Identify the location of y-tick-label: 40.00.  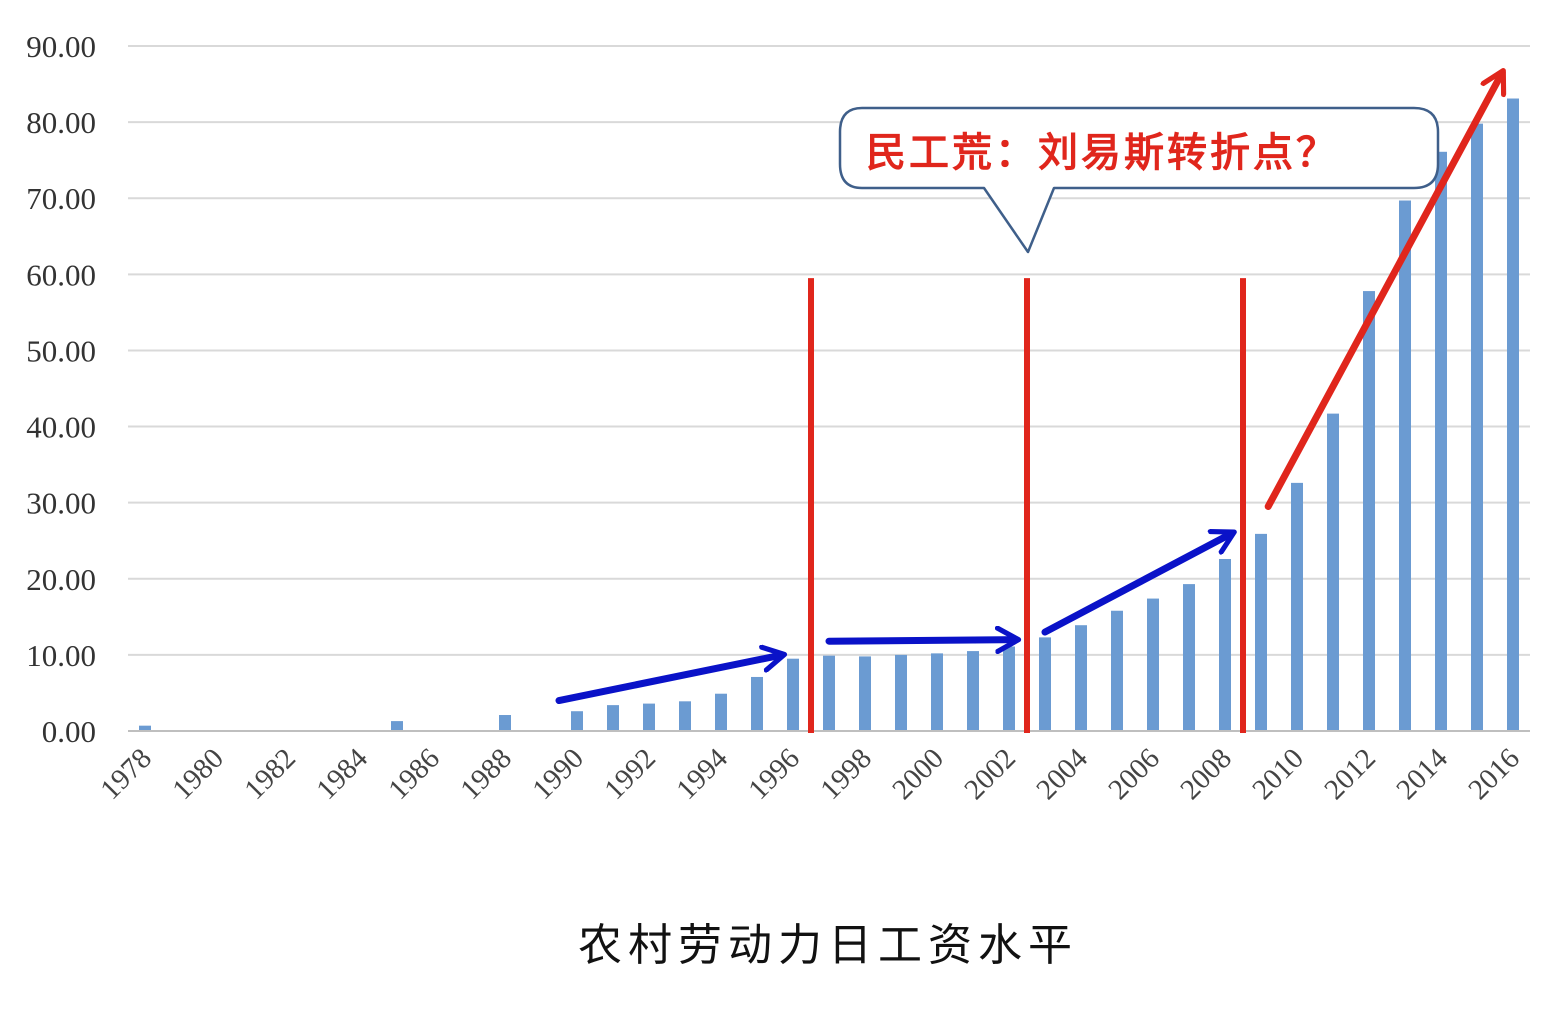
(61, 427).